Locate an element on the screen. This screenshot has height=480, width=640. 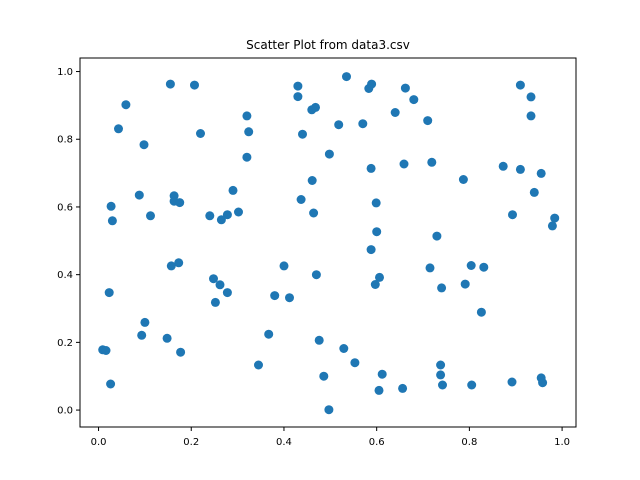
x-axis: 0.0 0.2 0.4 0.6 0.8 1.0 is located at coordinates (330, 437).